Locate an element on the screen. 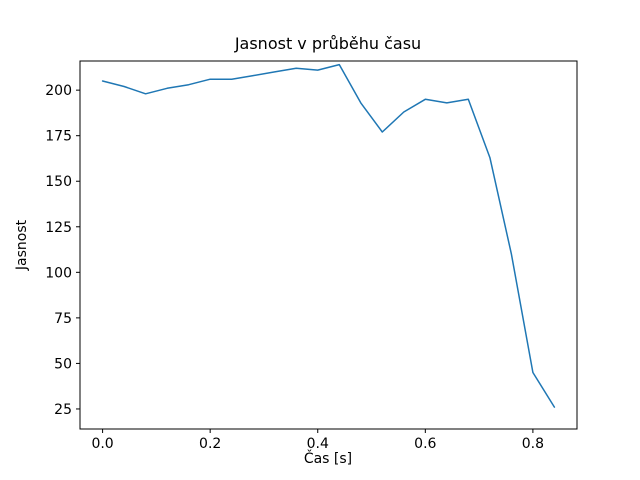 This screenshot has height=480, width=640. x-tick-label: 0.6 is located at coordinates (425, 444).